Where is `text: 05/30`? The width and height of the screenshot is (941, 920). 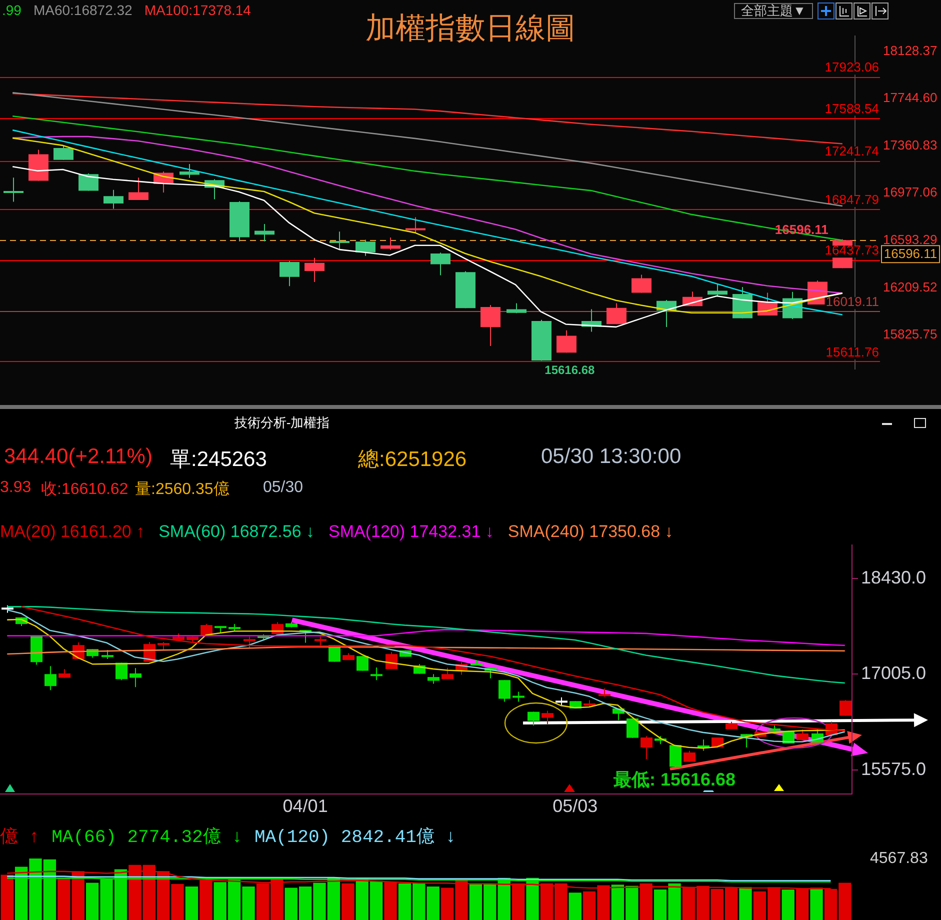 text: 05/30 is located at coordinates (283, 488).